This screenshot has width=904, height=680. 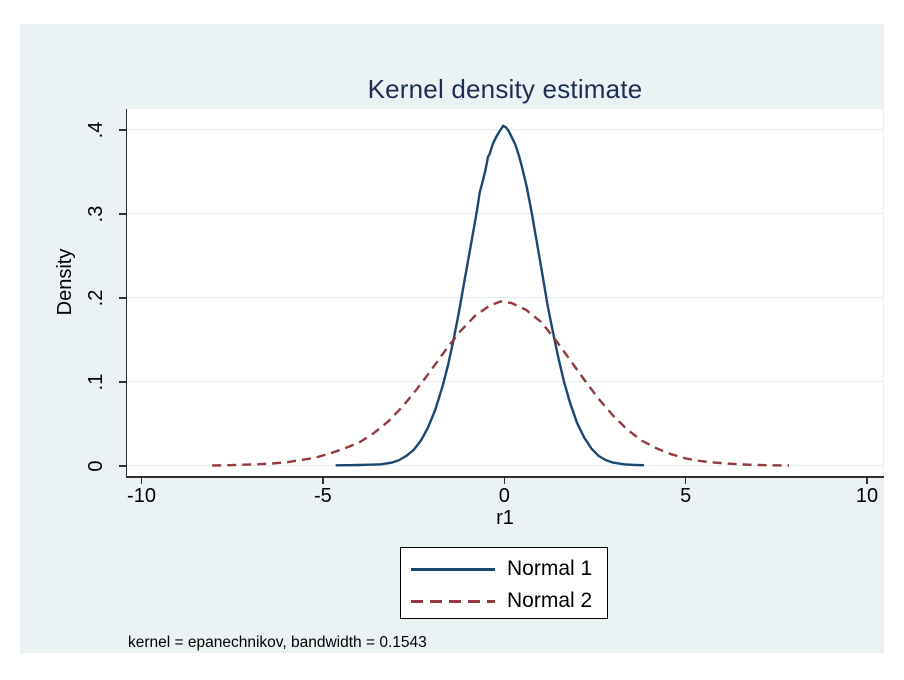 I want to click on y-tick-label: .1, so click(x=96, y=382).